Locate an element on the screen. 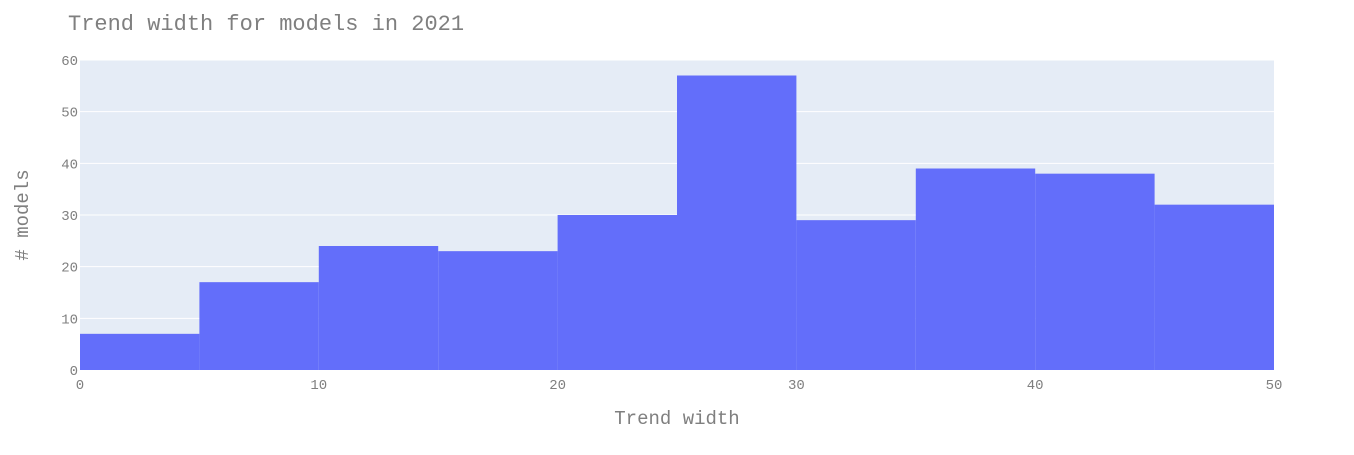  x-tick-label: 0 is located at coordinates (80, 386).